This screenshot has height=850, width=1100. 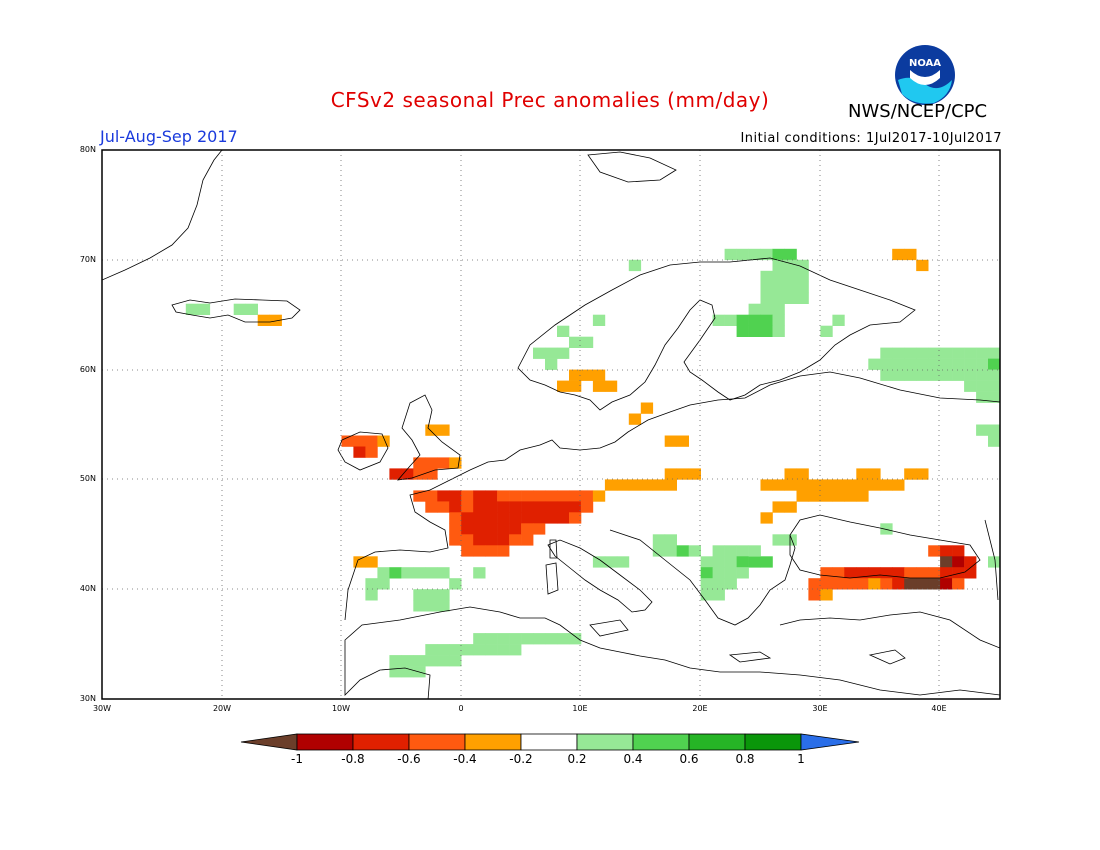 I want to click on initial-conditions: Initial conditions: 1Jul2017-10Jul2017, so click(x=871, y=138).